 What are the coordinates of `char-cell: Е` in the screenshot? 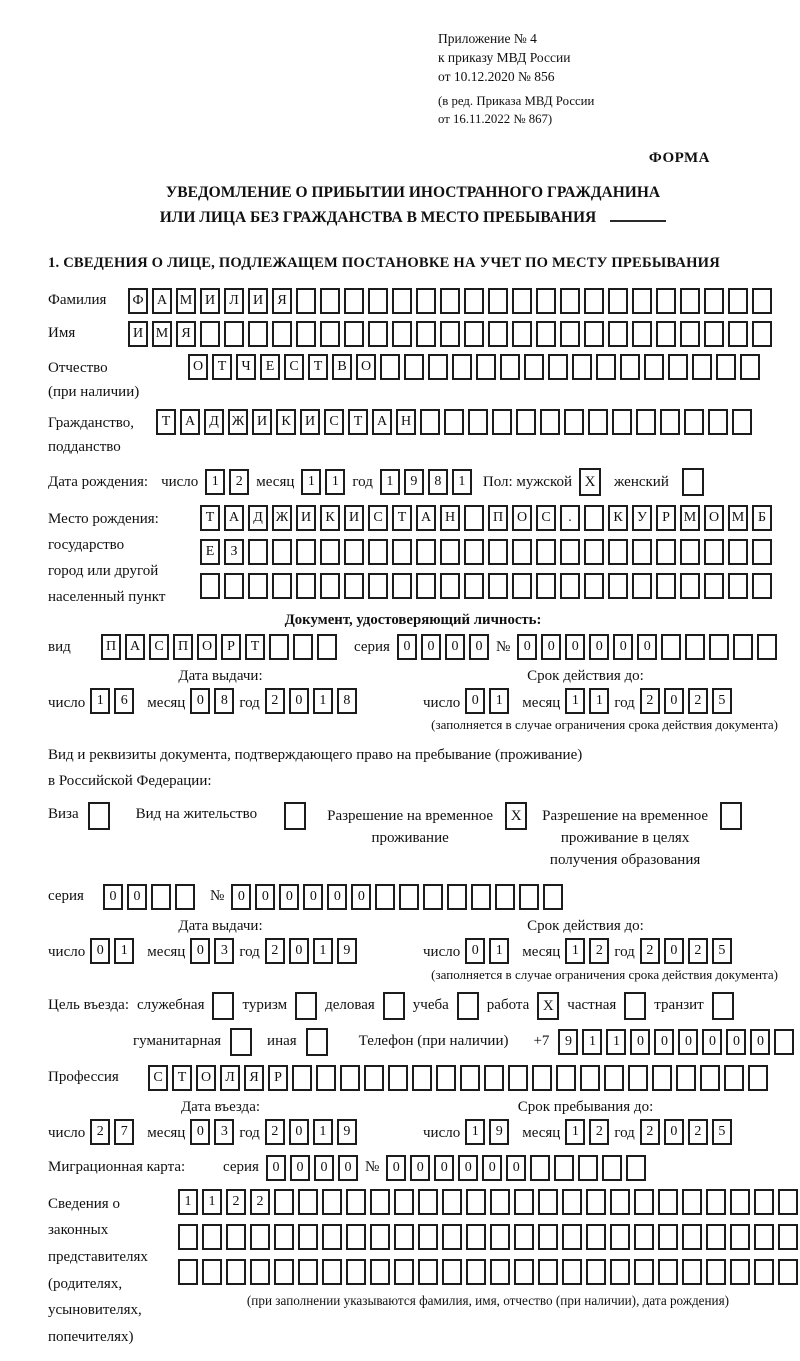 It's located at (270, 367).